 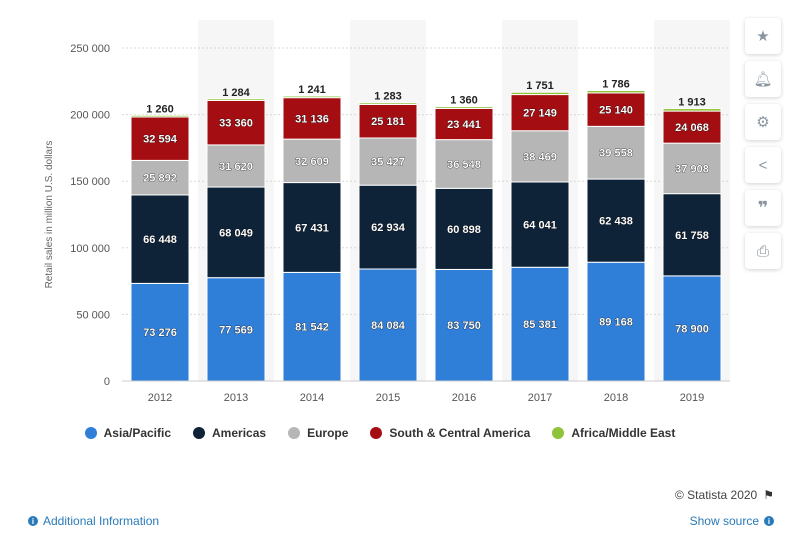 What do you see at coordinates (388, 97) in the screenshot?
I see `data-label: 1 283` at bounding box center [388, 97].